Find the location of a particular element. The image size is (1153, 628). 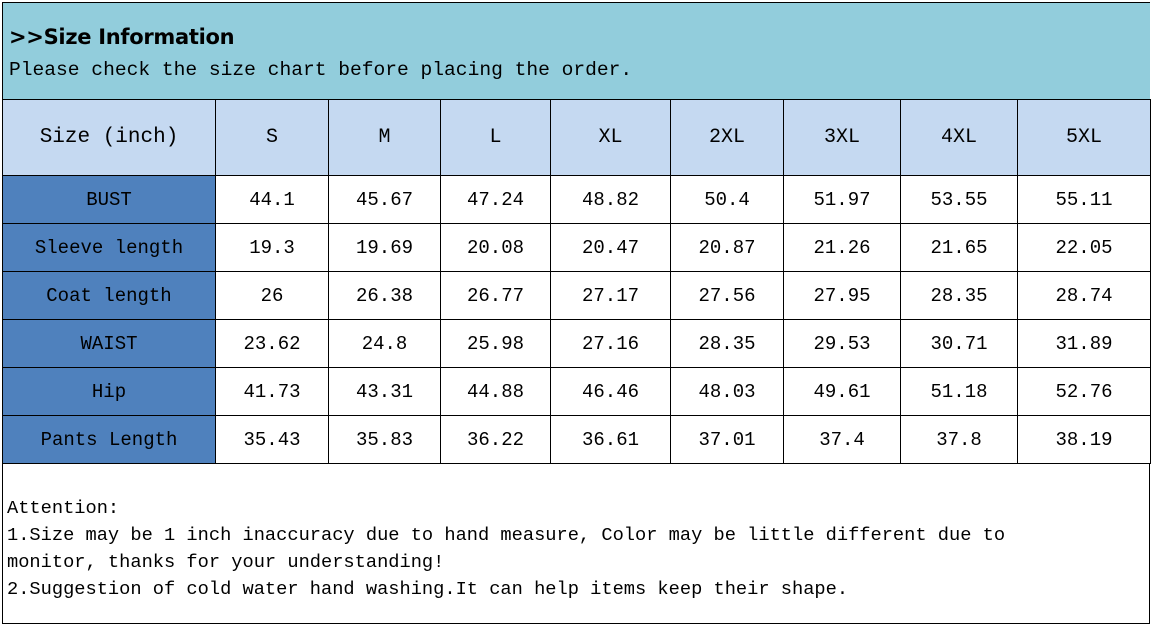

table-cell: 43.31 is located at coordinates (384, 391).